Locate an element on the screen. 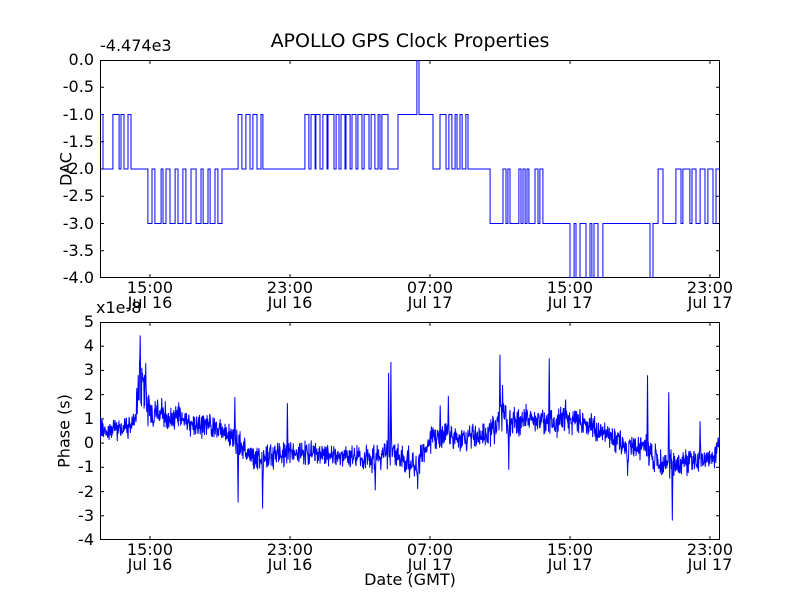  x-axis-label: Date (GMT) is located at coordinates (410, 579).